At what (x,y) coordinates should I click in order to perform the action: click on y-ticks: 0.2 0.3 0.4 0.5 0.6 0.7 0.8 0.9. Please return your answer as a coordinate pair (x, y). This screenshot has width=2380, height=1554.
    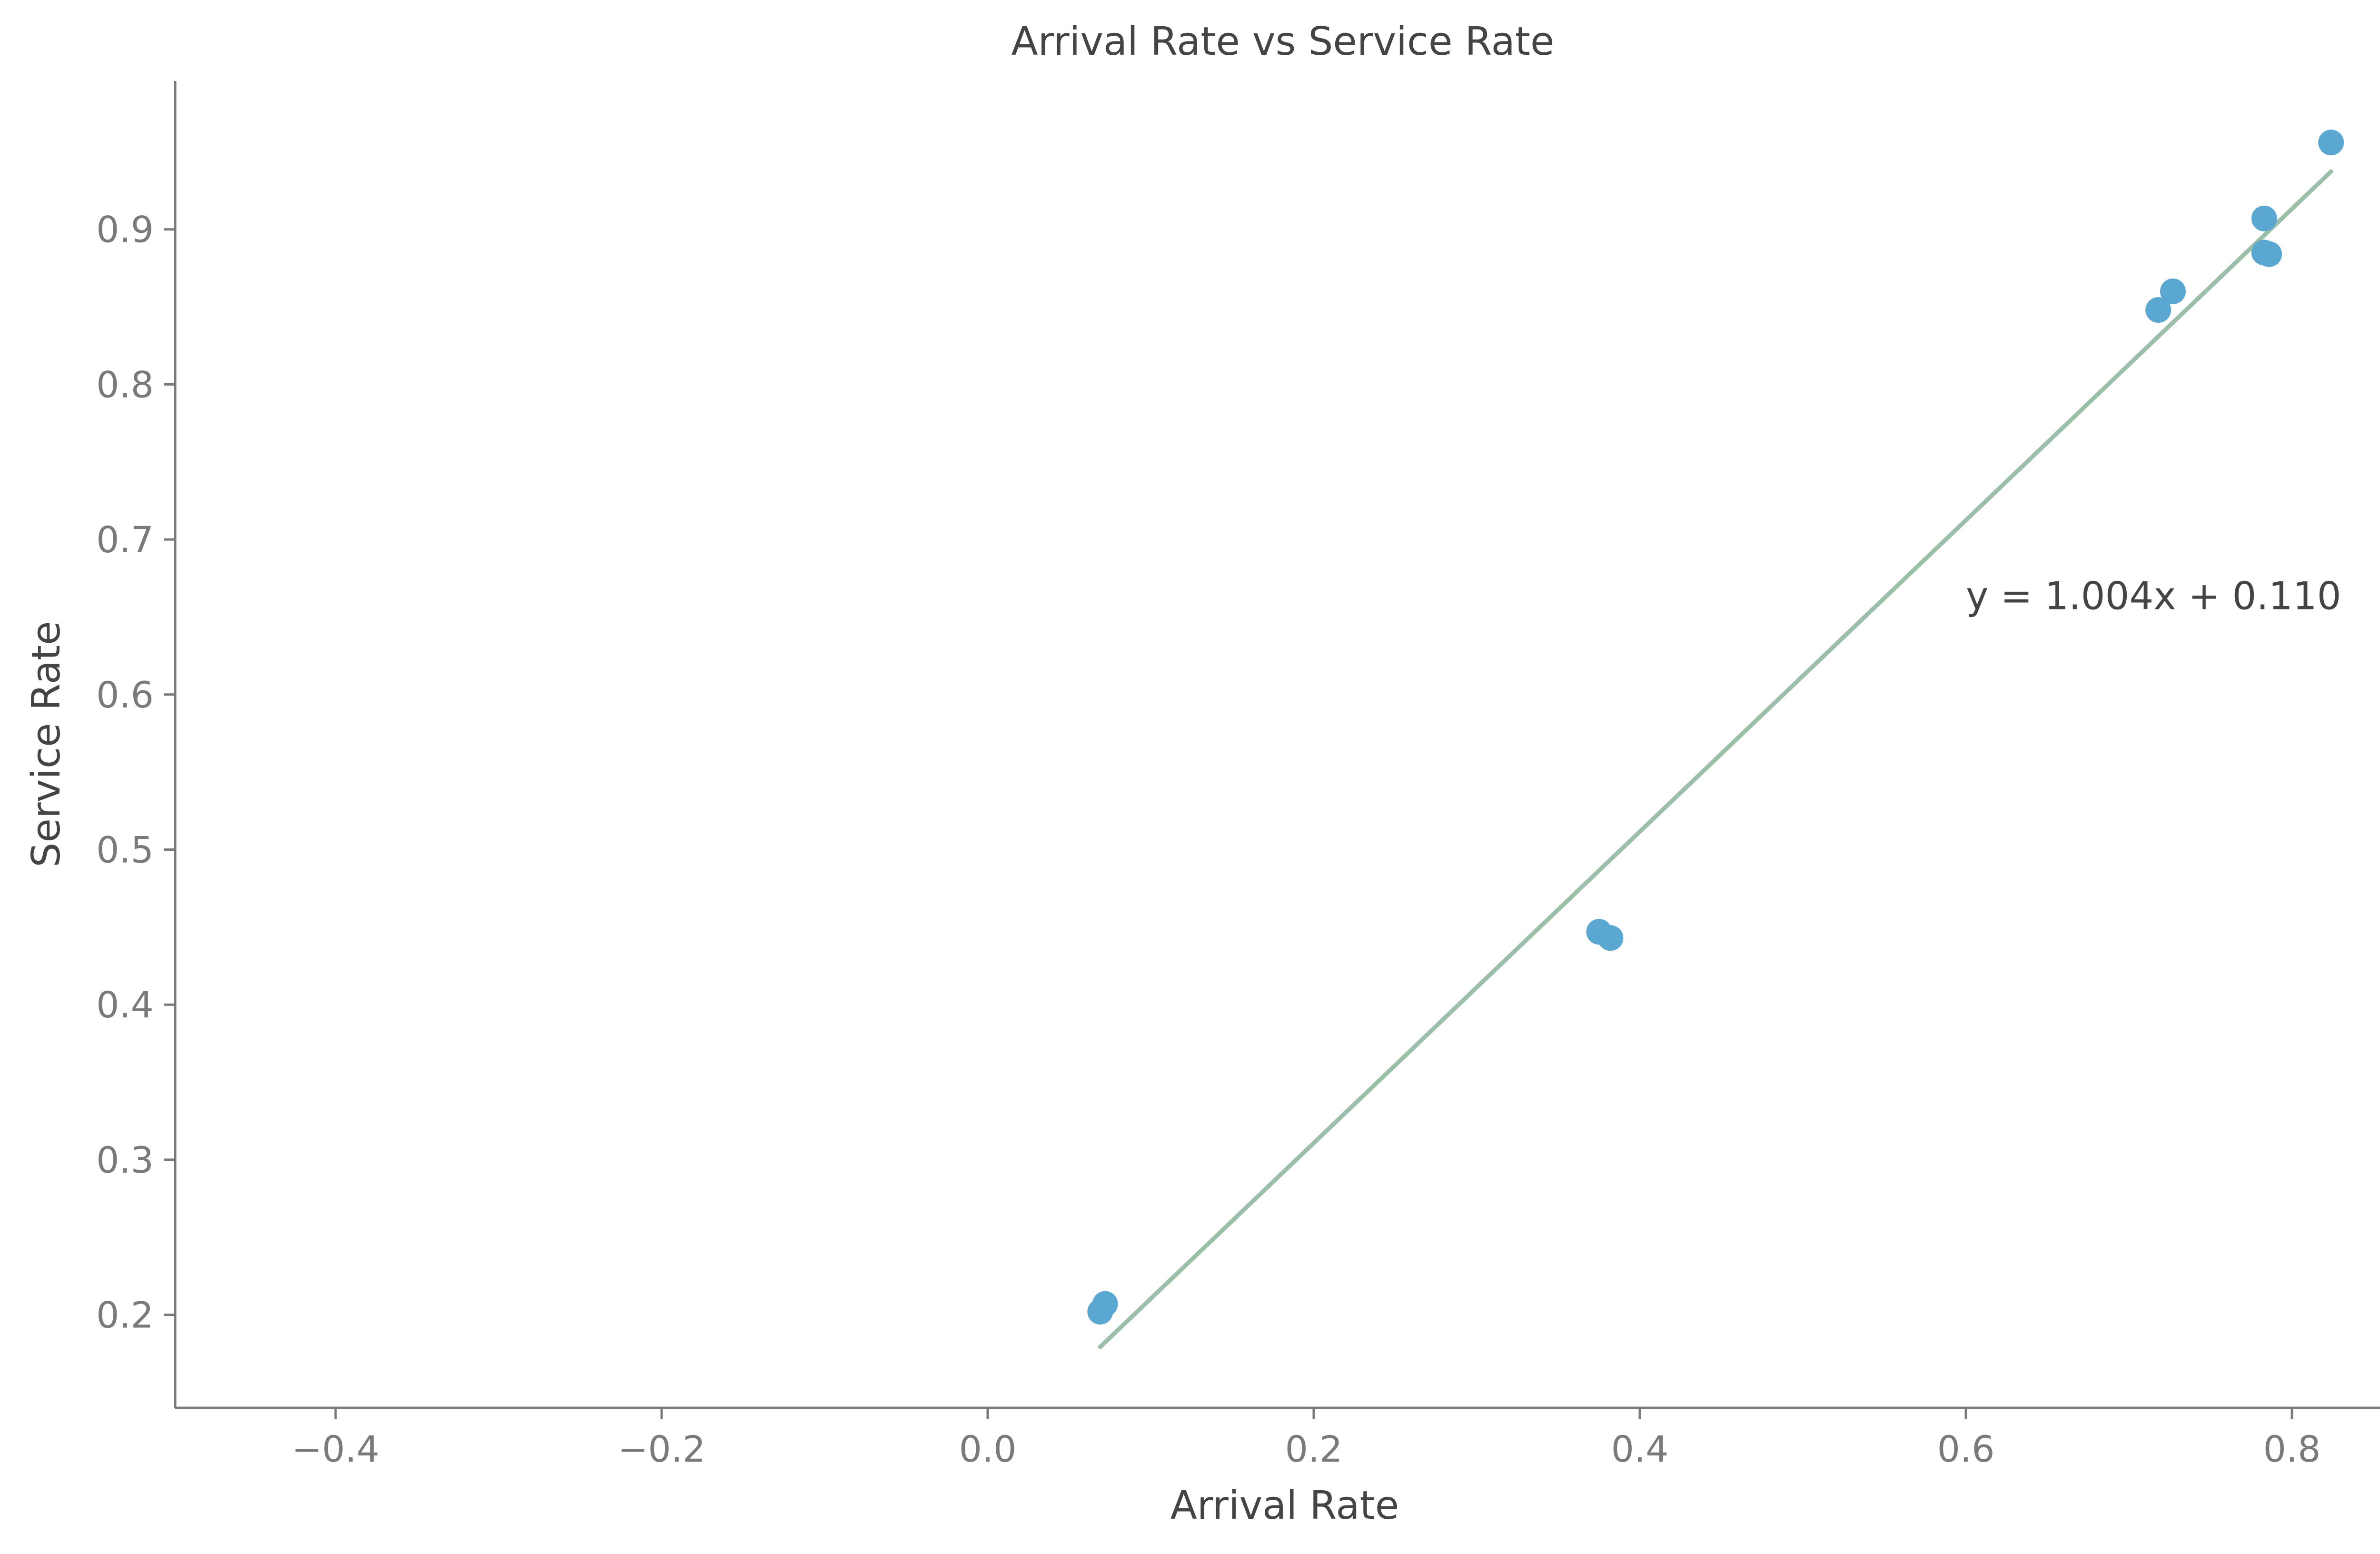
    Looking at the image, I should click on (135, 772).